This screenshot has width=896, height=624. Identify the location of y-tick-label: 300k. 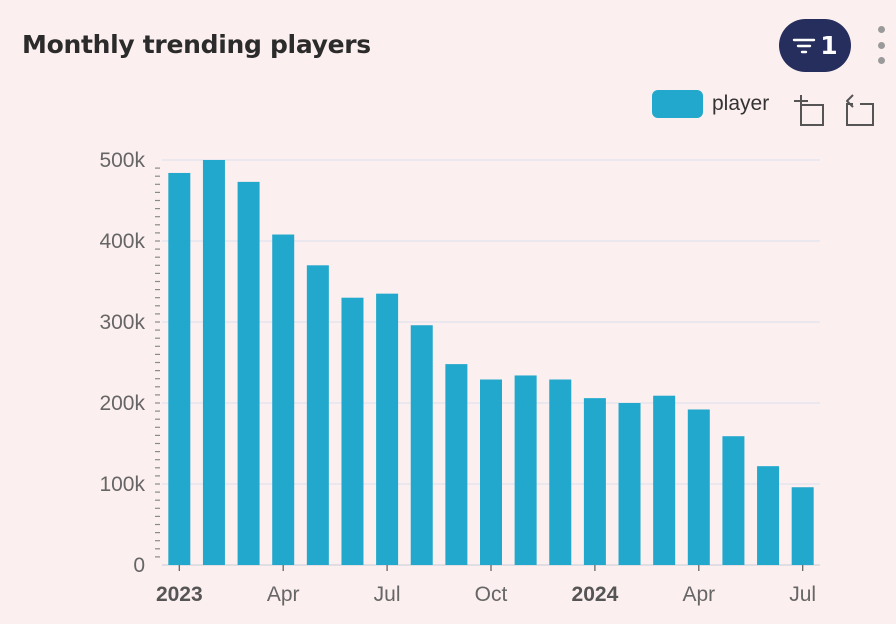
(122, 322).